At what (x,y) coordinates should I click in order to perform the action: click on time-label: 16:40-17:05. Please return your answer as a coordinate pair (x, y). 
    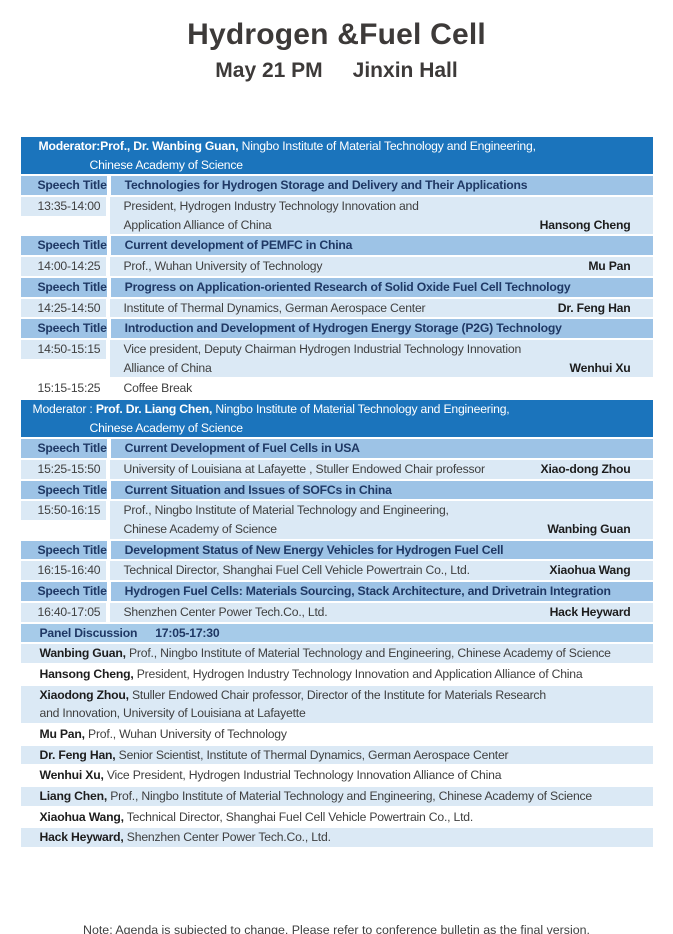
    Looking at the image, I should click on (63, 612).